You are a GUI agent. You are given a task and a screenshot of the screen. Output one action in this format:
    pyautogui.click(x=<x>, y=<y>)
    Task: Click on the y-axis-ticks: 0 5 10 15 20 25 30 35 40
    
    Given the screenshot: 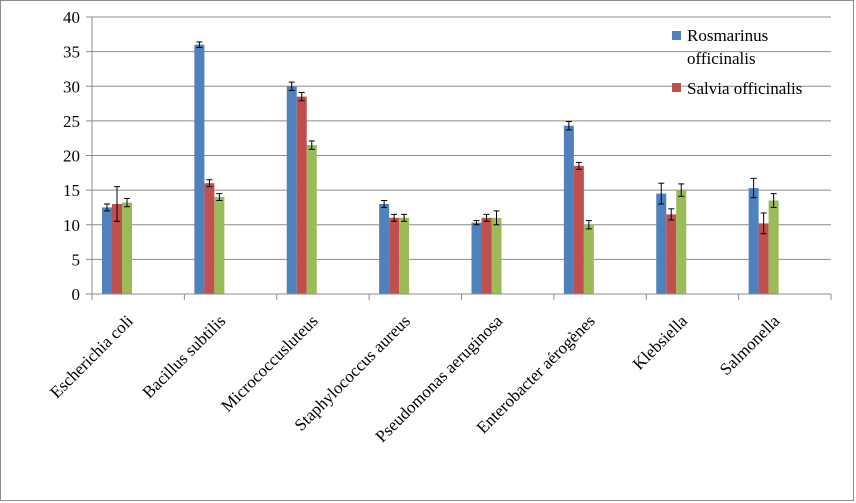 What is the action you would take?
    pyautogui.click(x=77, y=156)
    